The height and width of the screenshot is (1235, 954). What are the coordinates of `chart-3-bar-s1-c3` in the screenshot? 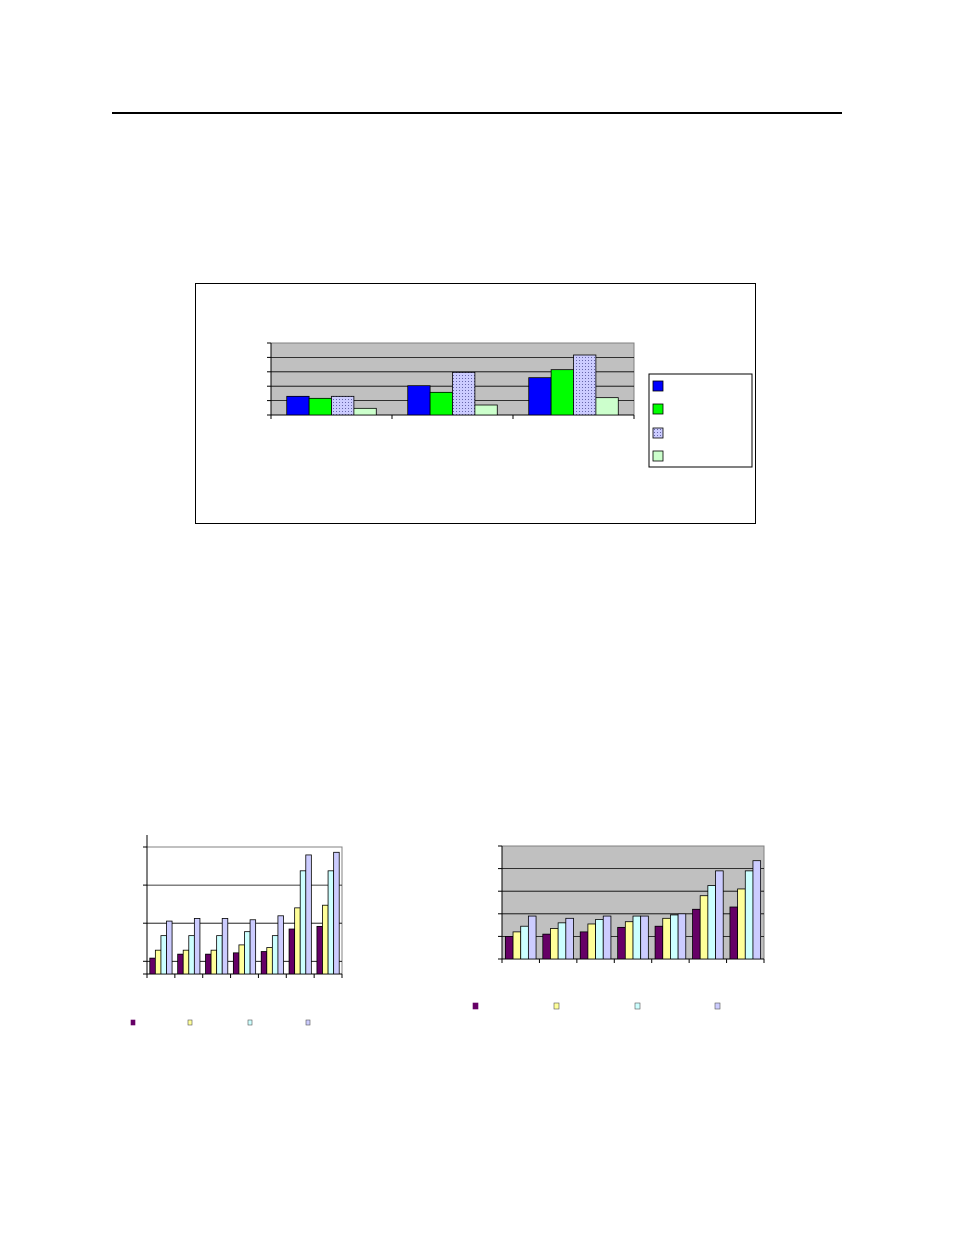 It's located at (584, 945).